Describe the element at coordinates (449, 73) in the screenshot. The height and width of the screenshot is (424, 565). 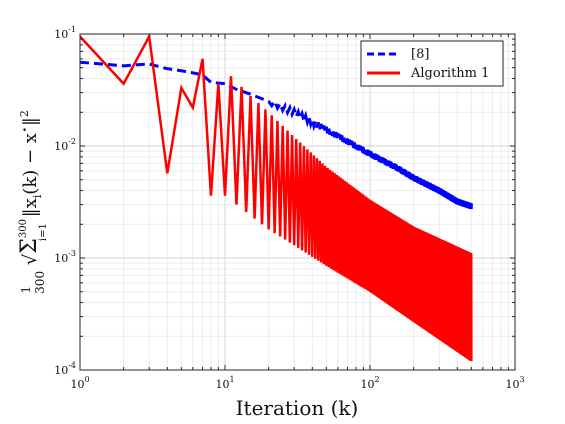
I see `legend-label-series-2: Algorithm 1` at that location.